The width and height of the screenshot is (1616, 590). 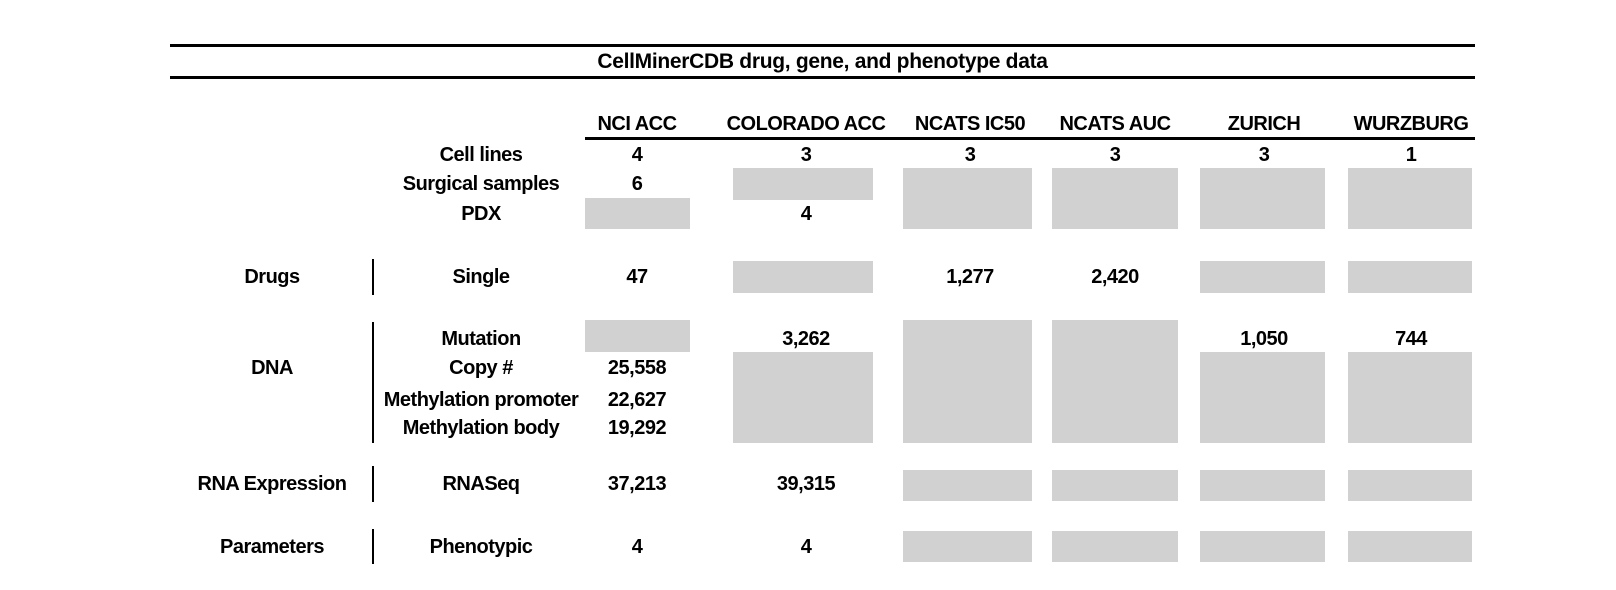 I want to click on group-label-drugs: Drugs, so click(x=272, y=277).